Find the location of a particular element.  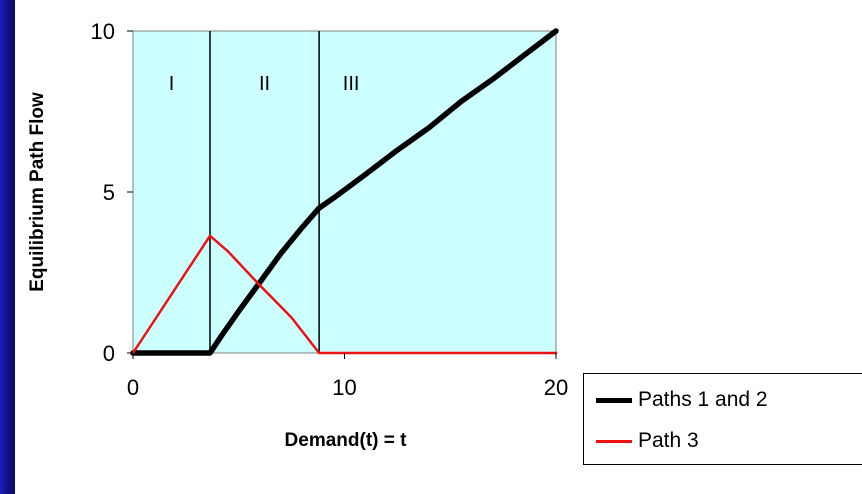

region-dividers: I II III is located at coordinates (264, 192).